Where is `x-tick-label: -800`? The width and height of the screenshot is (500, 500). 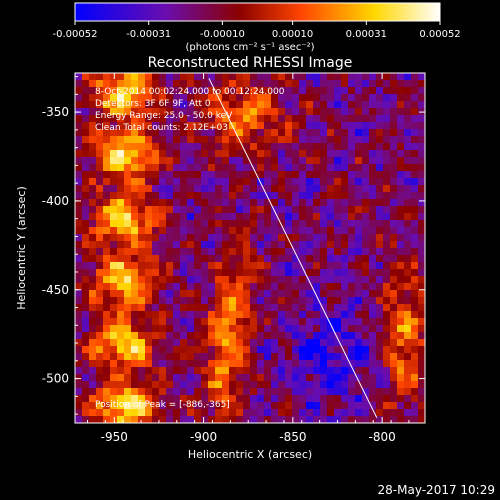
x-tick-label: -800 is located at coordinates (382, 437).